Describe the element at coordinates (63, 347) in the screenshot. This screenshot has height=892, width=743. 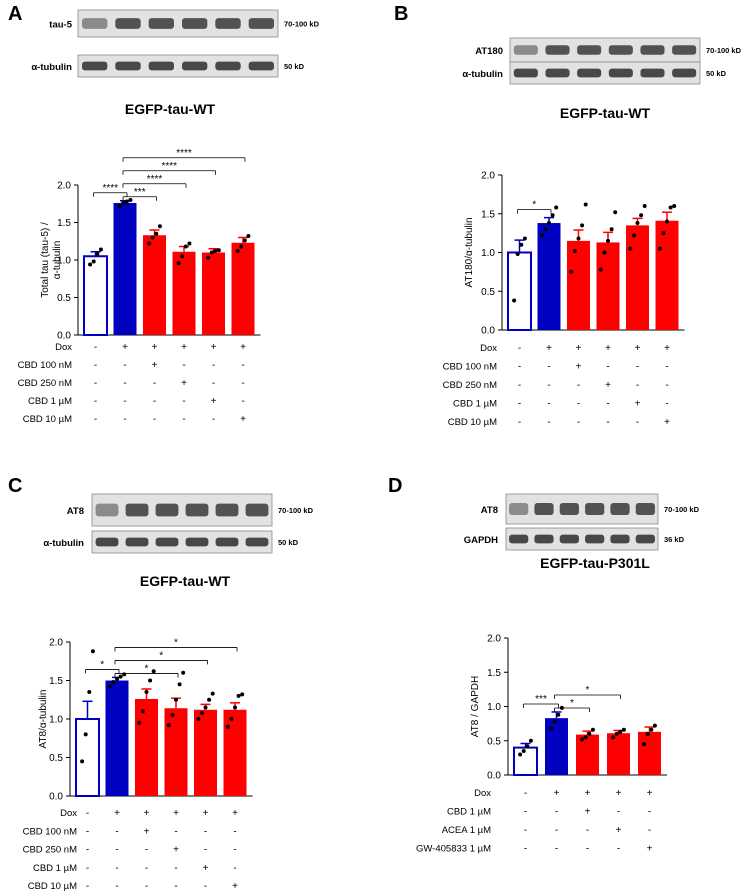
I see `treatment-label: Dox` at that location.